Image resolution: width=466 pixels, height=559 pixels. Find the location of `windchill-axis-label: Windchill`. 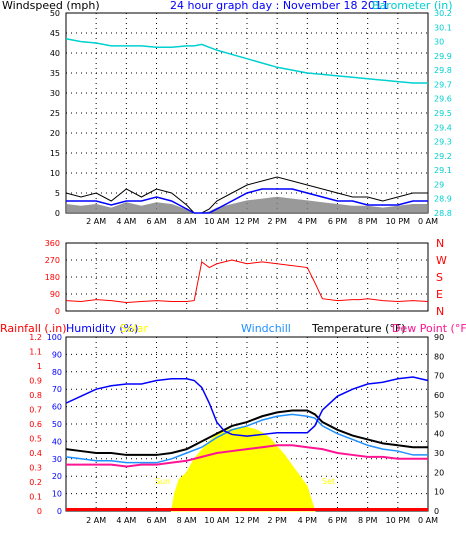

windchill-axis-label: Windchill is located at coordinates (266, 328).